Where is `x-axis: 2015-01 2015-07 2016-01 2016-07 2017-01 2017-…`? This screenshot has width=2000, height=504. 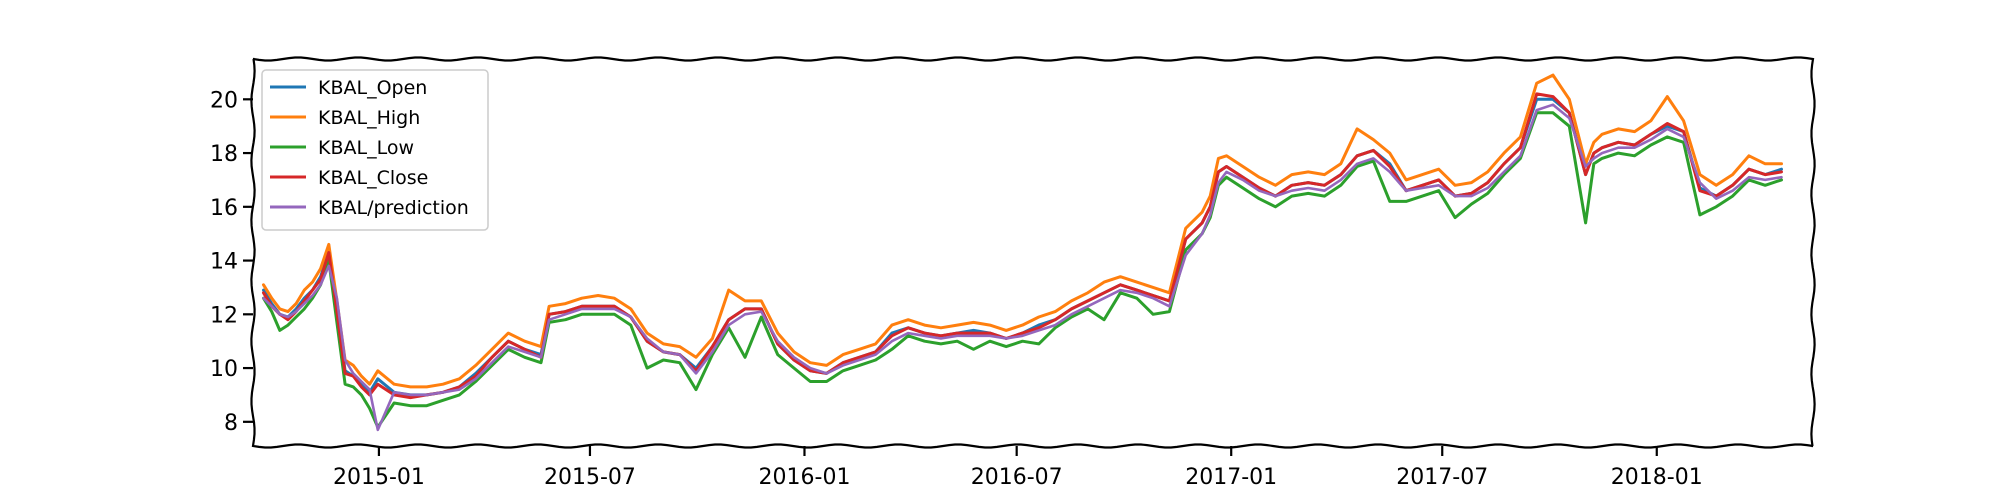
x-axis: 2015-01 2015-07 2016-01 2016-07 2017-01 2017-… is located at coordinates (1018, 468).